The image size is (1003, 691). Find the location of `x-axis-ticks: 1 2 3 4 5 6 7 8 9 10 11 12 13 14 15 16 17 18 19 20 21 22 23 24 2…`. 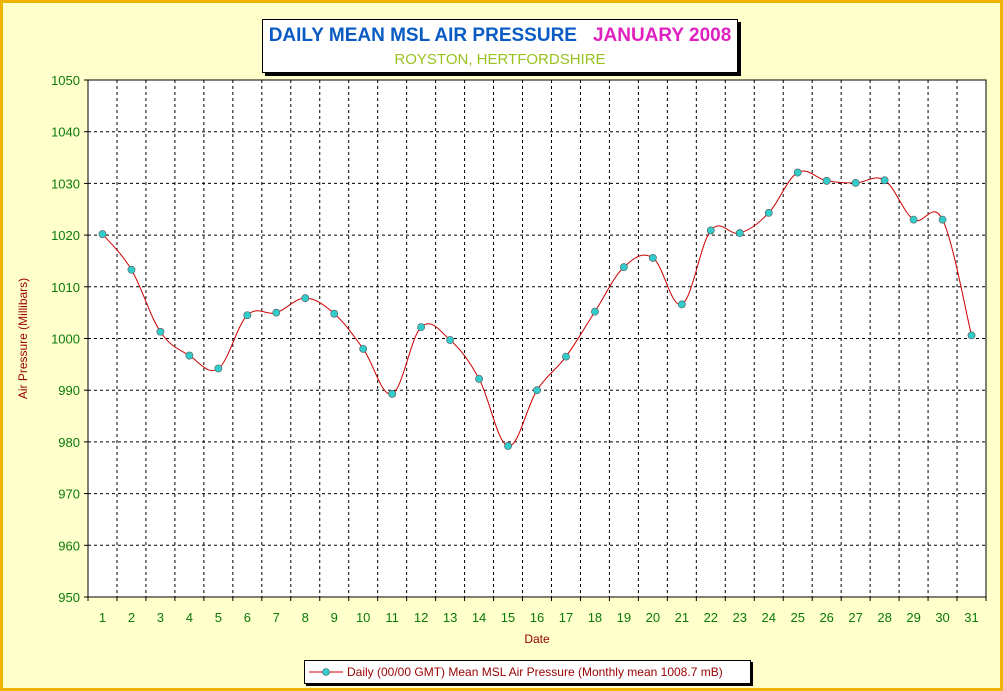

x-axis-ticks: 1 2 3 4 5 6 7 8 9 10 11 12 13 14 15 16 17 18 19 20 21 22 23 24 2… is located at coordinates (539, 617).